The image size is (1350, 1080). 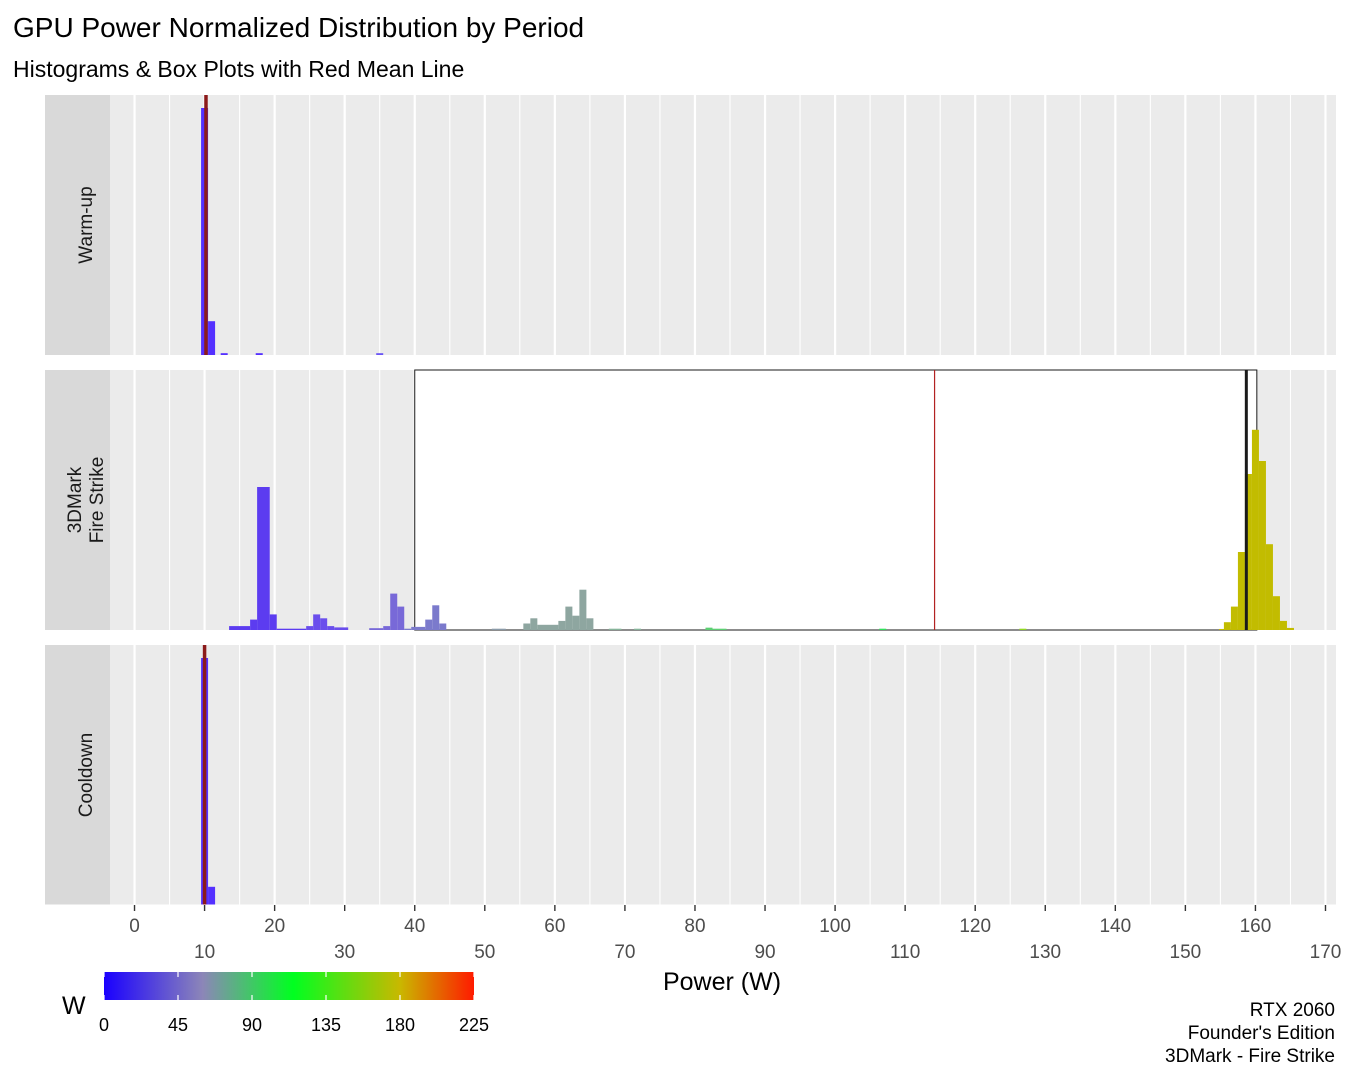 What do you see at coordinates (344, 952) in the screenshot?
I see `x-tick-label: 30` at bounding box center [344, 952].